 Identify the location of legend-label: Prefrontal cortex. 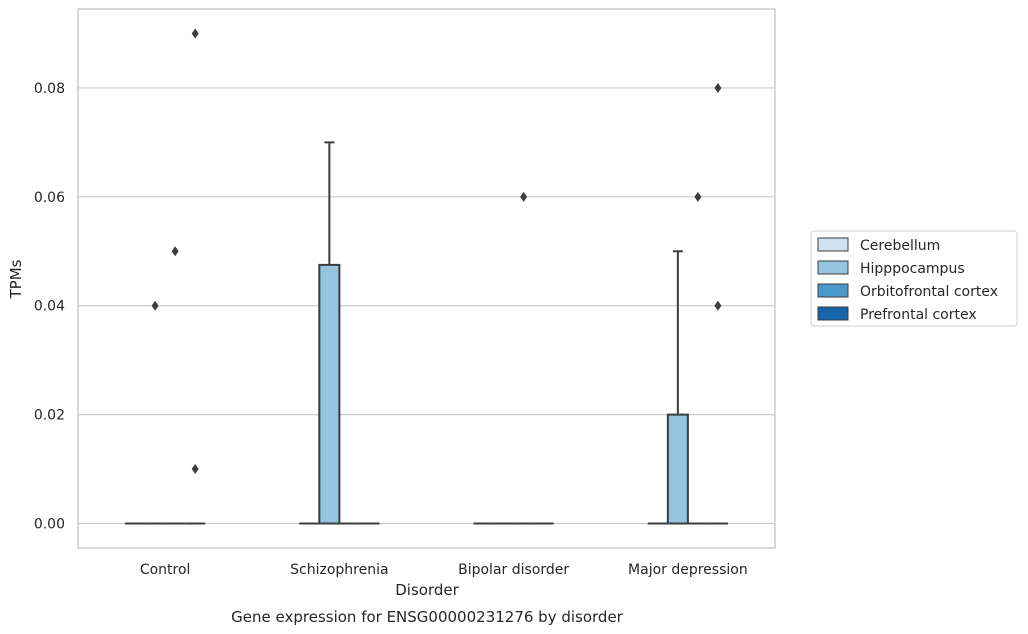
(918, 315).